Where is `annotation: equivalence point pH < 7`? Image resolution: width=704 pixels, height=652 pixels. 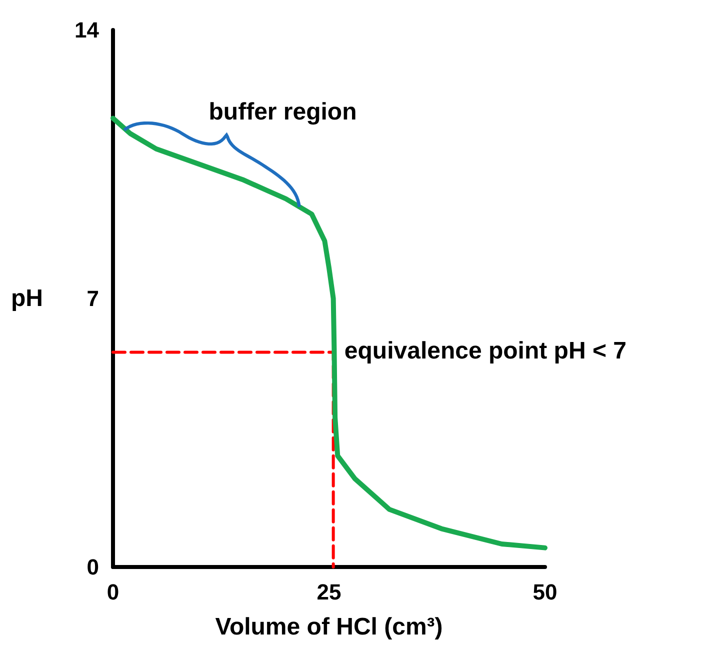
annotation: equivalence point pH < 7 is located at coordinates (485, 350).